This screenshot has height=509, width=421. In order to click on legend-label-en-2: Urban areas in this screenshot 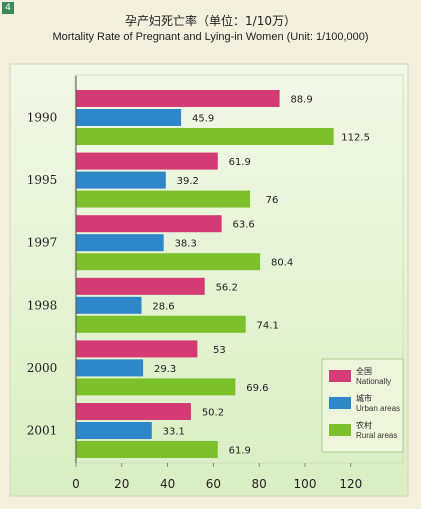, I will do `click(378, 408)`.